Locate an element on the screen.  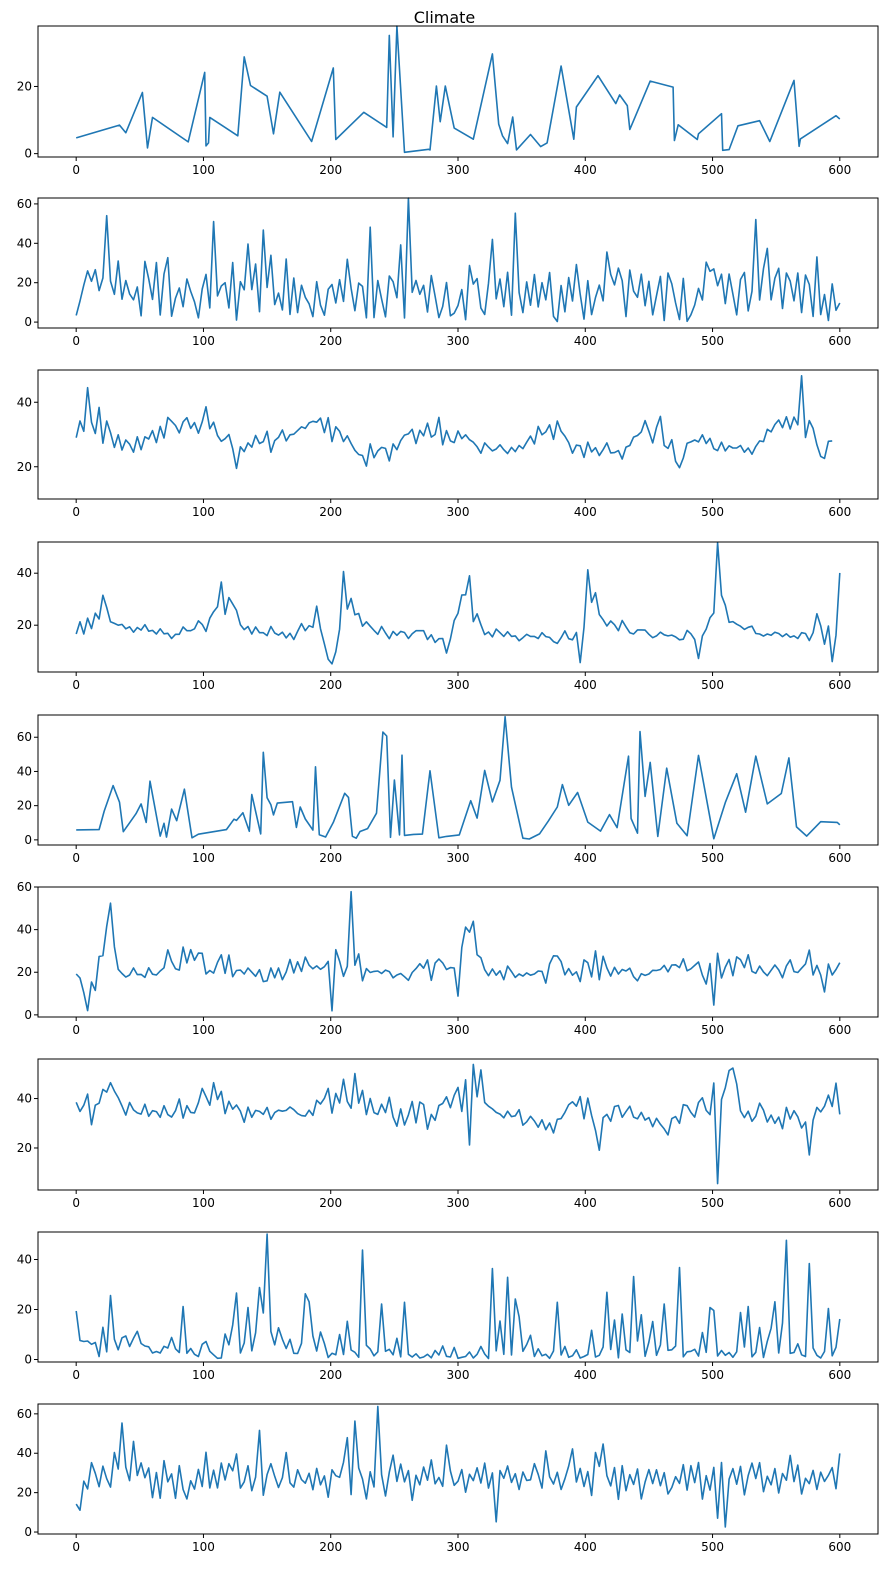
panel-6: 0 100 200 300 400 500 600 0 20 40 60 is located at coordinates (448, 958).